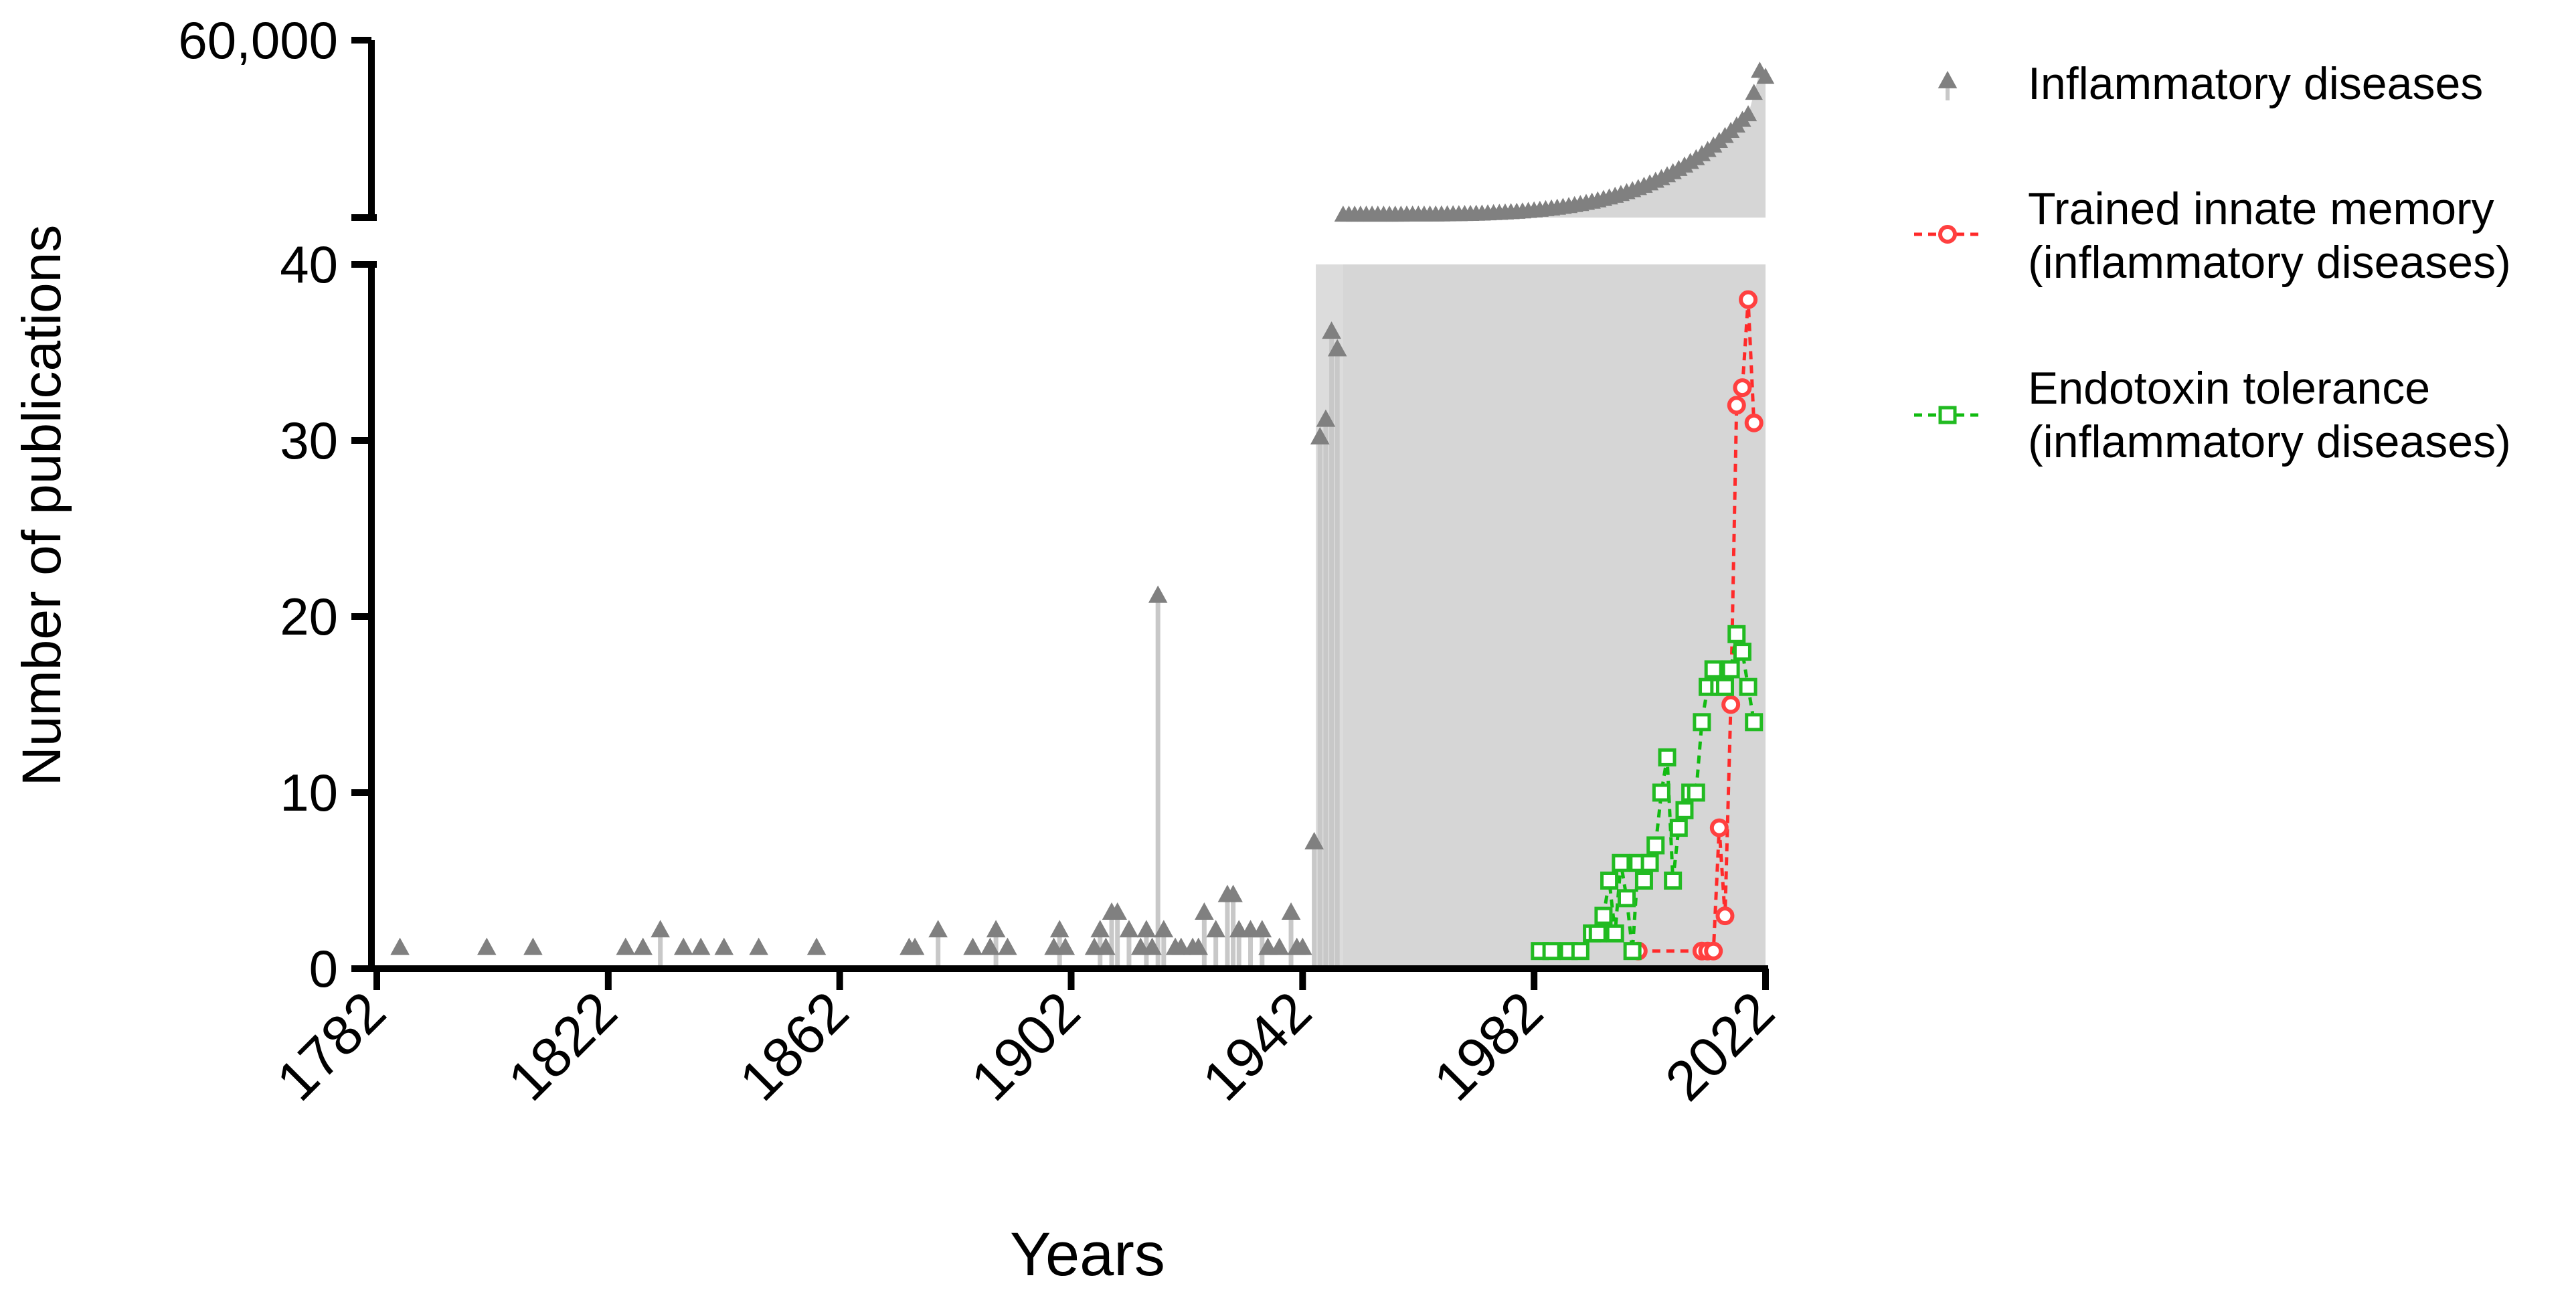 Image resolution: width=2576 pixels, height=1302 pixels. What do you see at coordinates (1488, 1046) in the screenshot?
I see `x-tick-label: 1982` at bounding box center [1488, 1046].